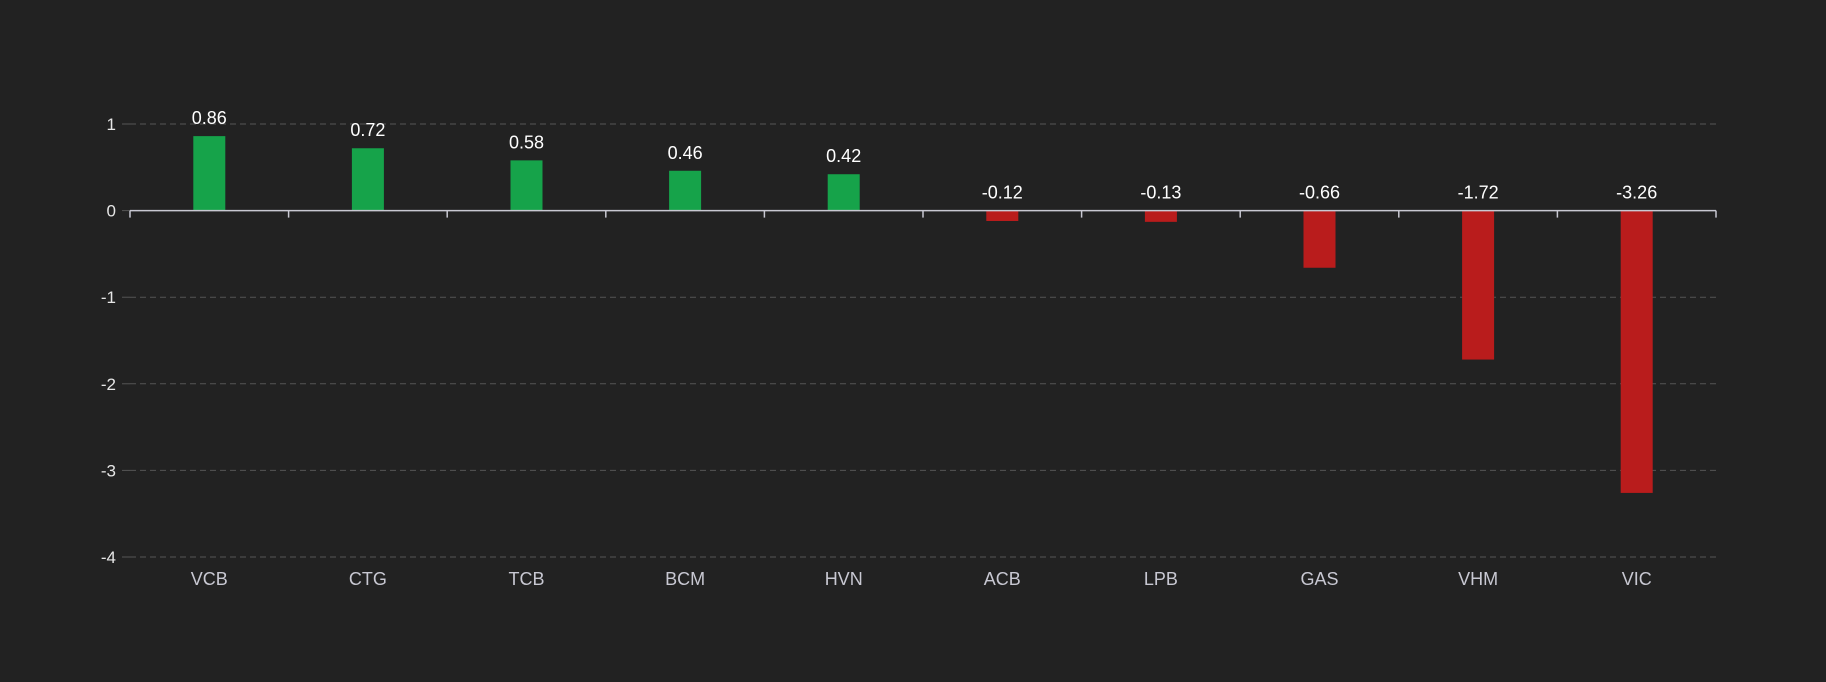  Describe the element at coordinates (1161, 579) in the screenshot. I see `x-tick-label: LPB` at that location.